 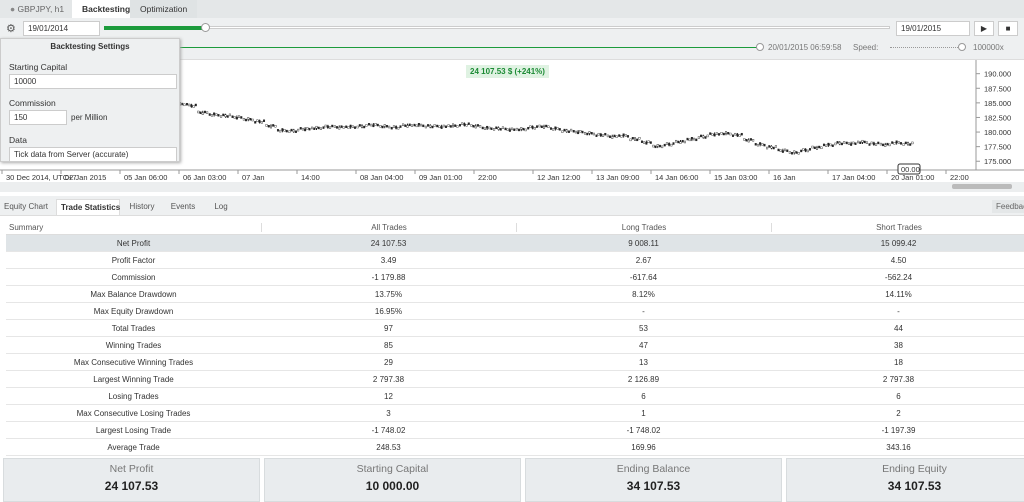 What do you see at coordinates (982, 186) in the screenshot?
I see `scroll-thumb` at bounding box center [982, 186].